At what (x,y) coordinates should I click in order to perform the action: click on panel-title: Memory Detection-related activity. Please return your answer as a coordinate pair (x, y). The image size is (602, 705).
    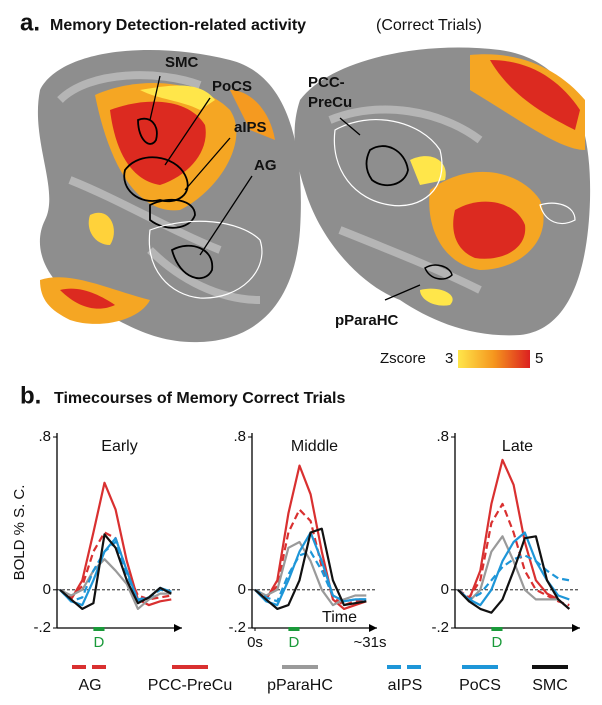
    Looking at the image, I should click on (178, 25).